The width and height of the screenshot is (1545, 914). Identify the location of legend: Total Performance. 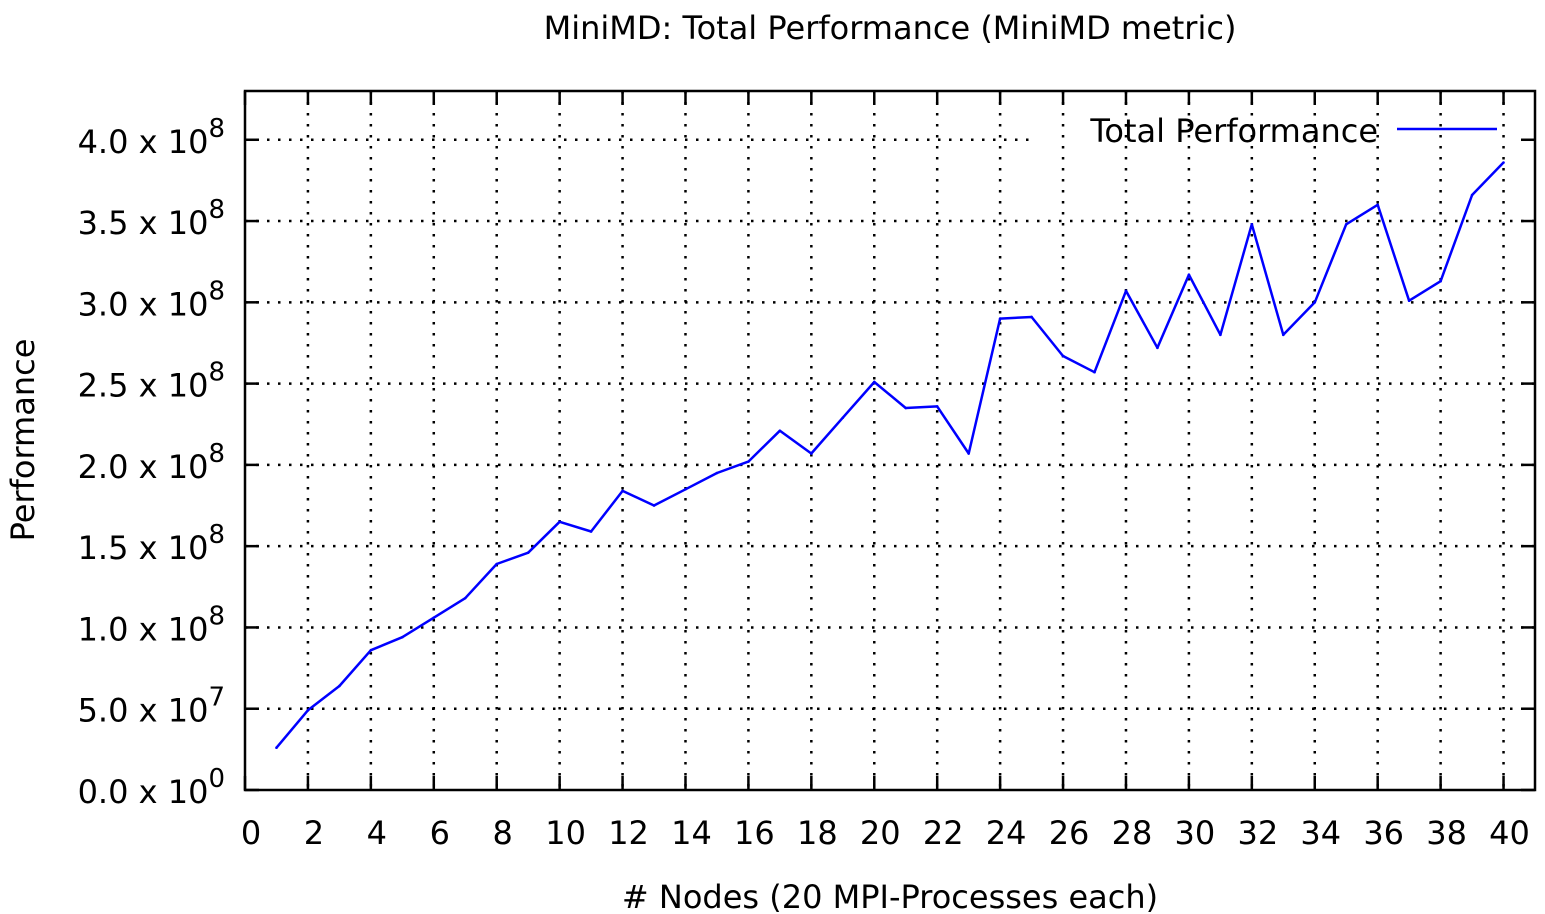
(1293, 131).